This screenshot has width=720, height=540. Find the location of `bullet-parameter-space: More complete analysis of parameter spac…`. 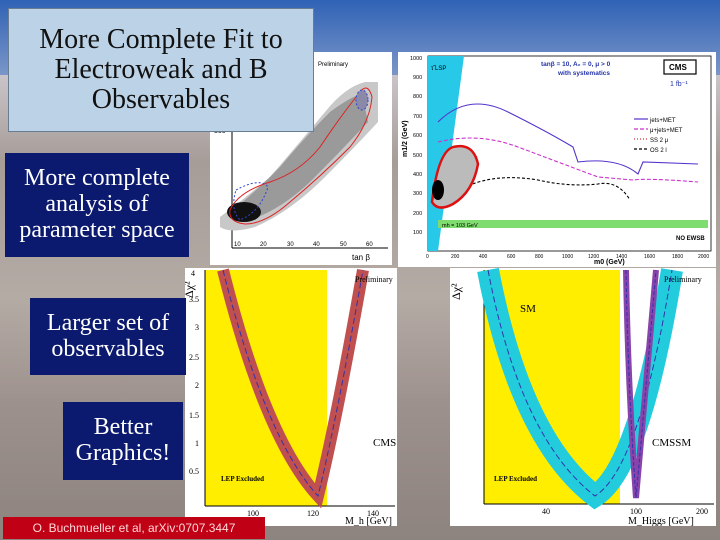

bullet-parameter-space: More complete analysis of parameter spac… is located at coordinates (97, 205).